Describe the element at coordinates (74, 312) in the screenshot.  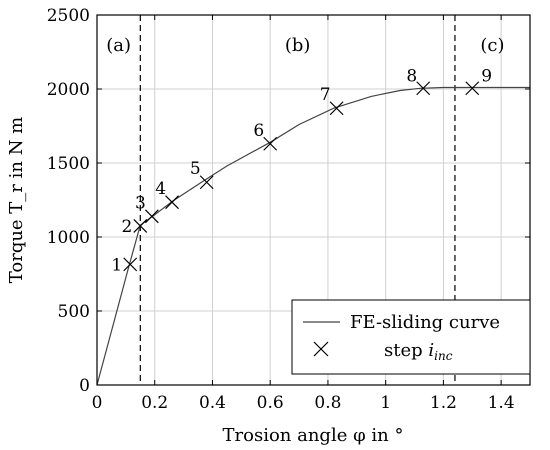
I see `y-tick-label: 500` at that location.